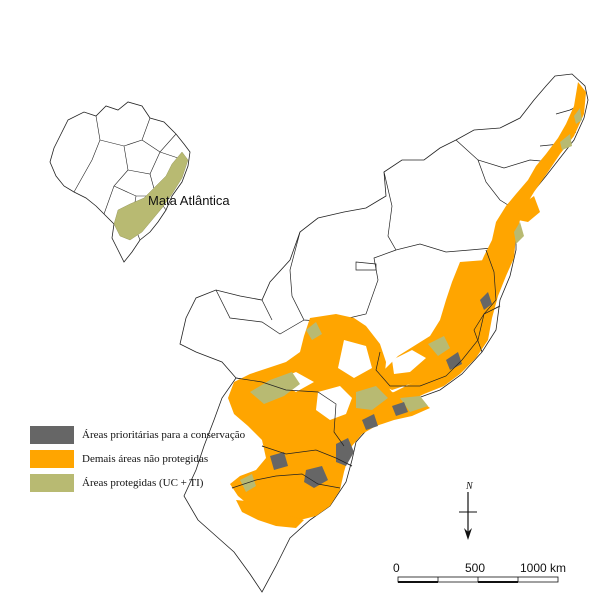  I want to click on scale-label-1000: 1000 km, so click(543, 568).